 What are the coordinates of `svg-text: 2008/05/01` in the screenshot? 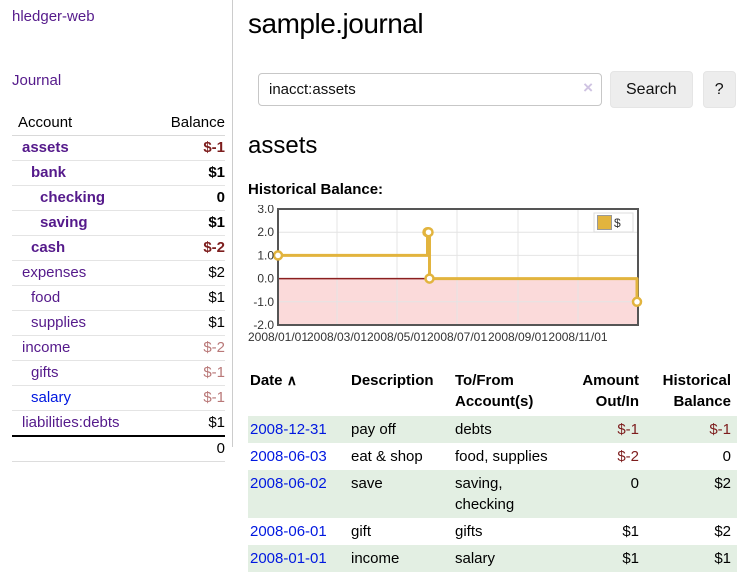 It's located at (397, 337).